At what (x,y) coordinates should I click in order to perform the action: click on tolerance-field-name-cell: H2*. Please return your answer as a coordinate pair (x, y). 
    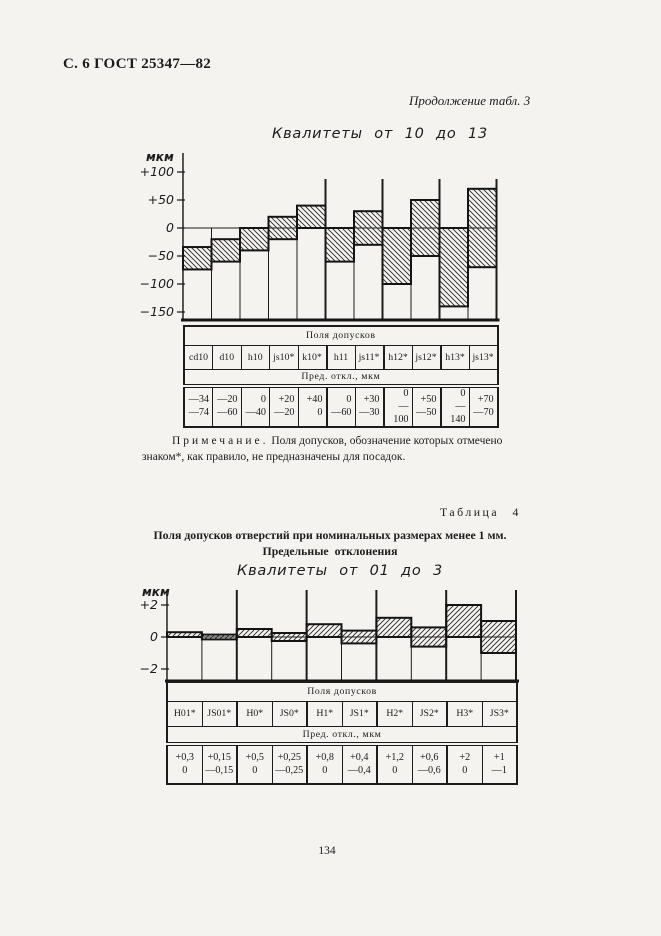
    Looking at the image, I should click on (394, 713).